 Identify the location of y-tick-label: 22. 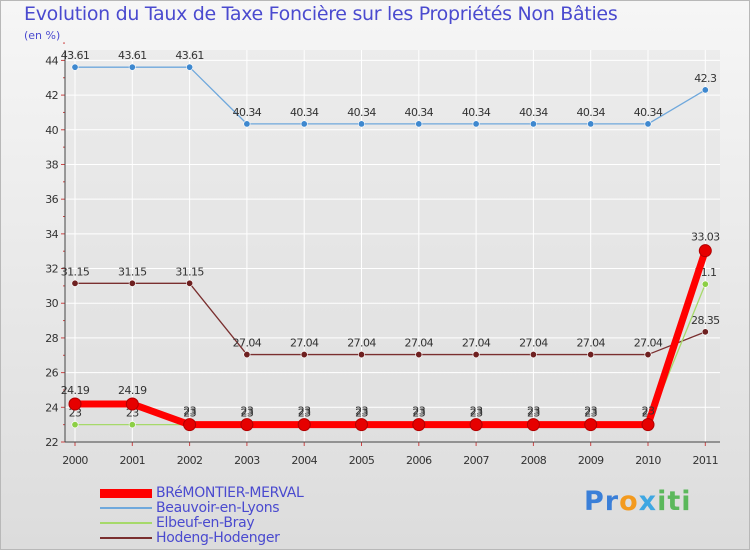
(51, 442).